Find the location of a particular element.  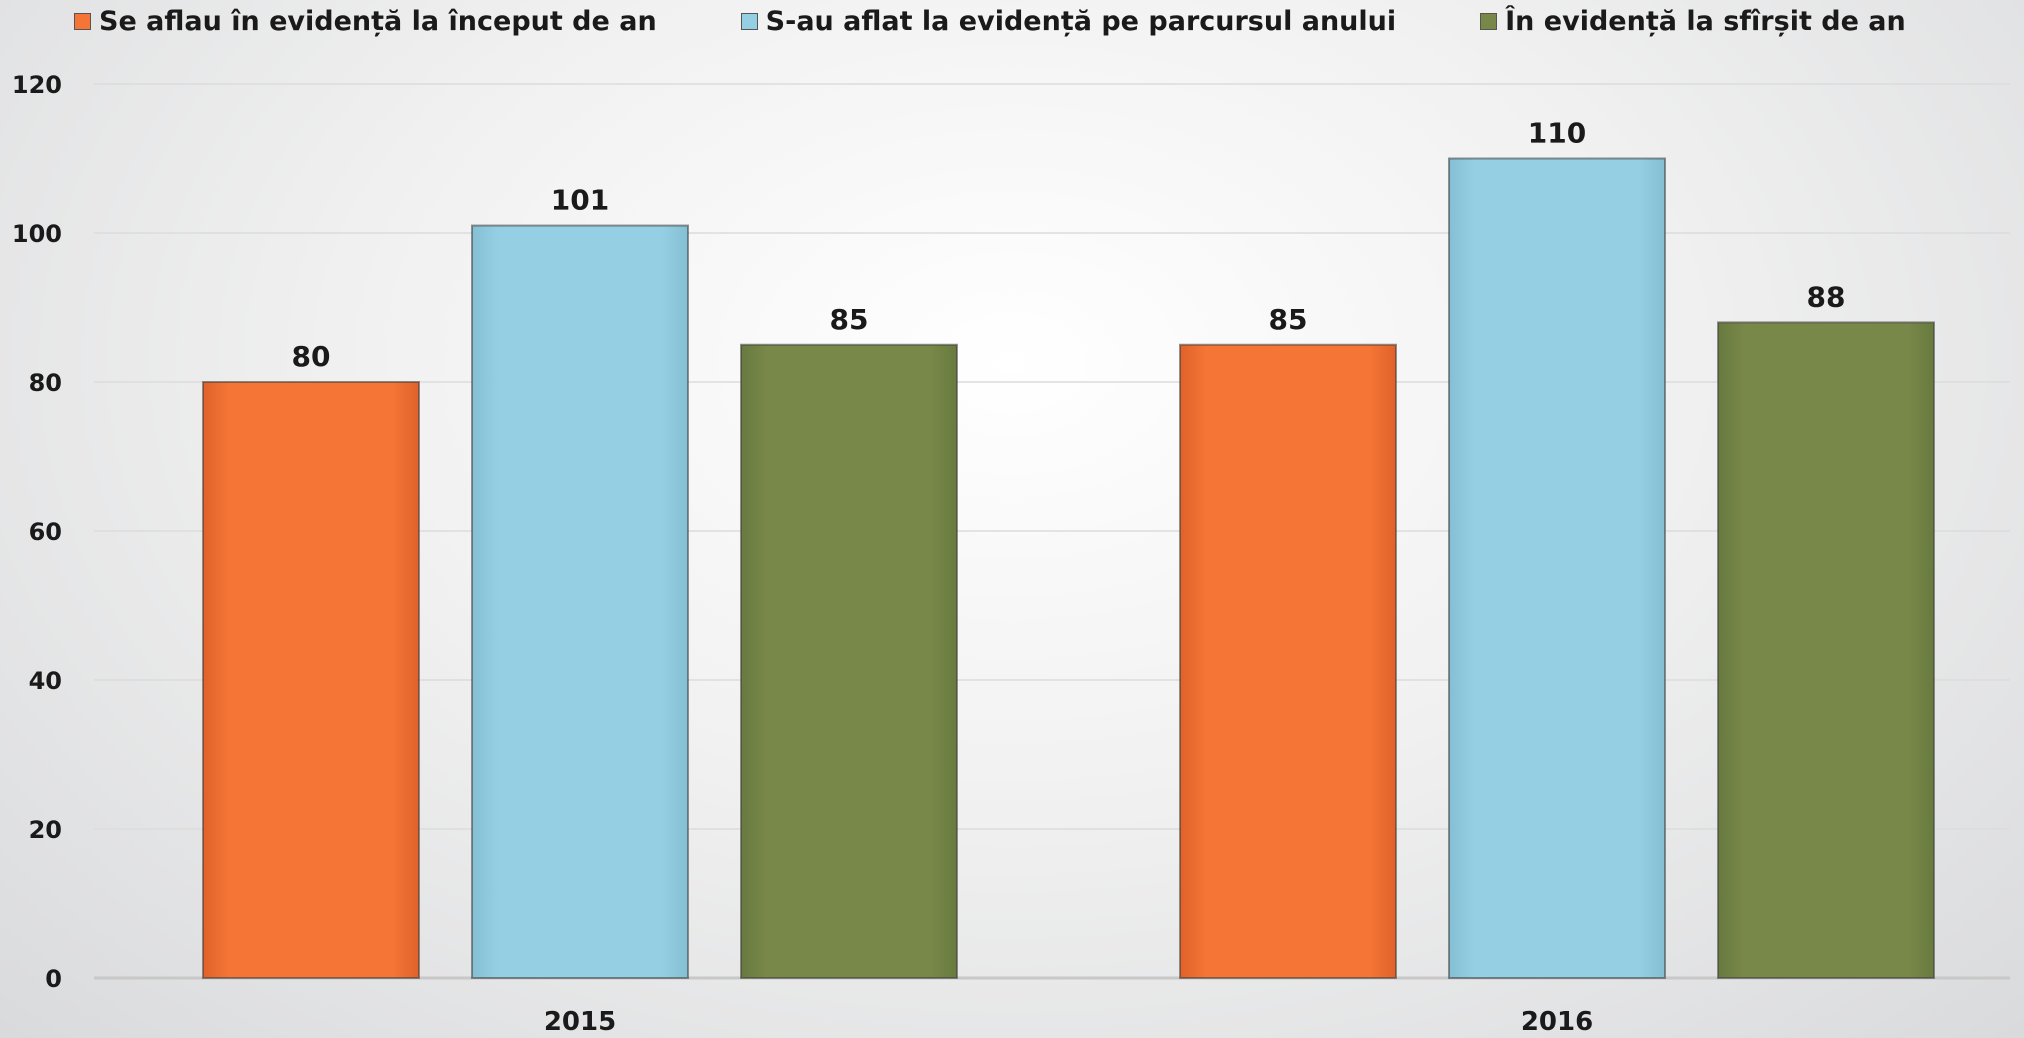

legend-swatch-green is located at coordinates (1489, 21).